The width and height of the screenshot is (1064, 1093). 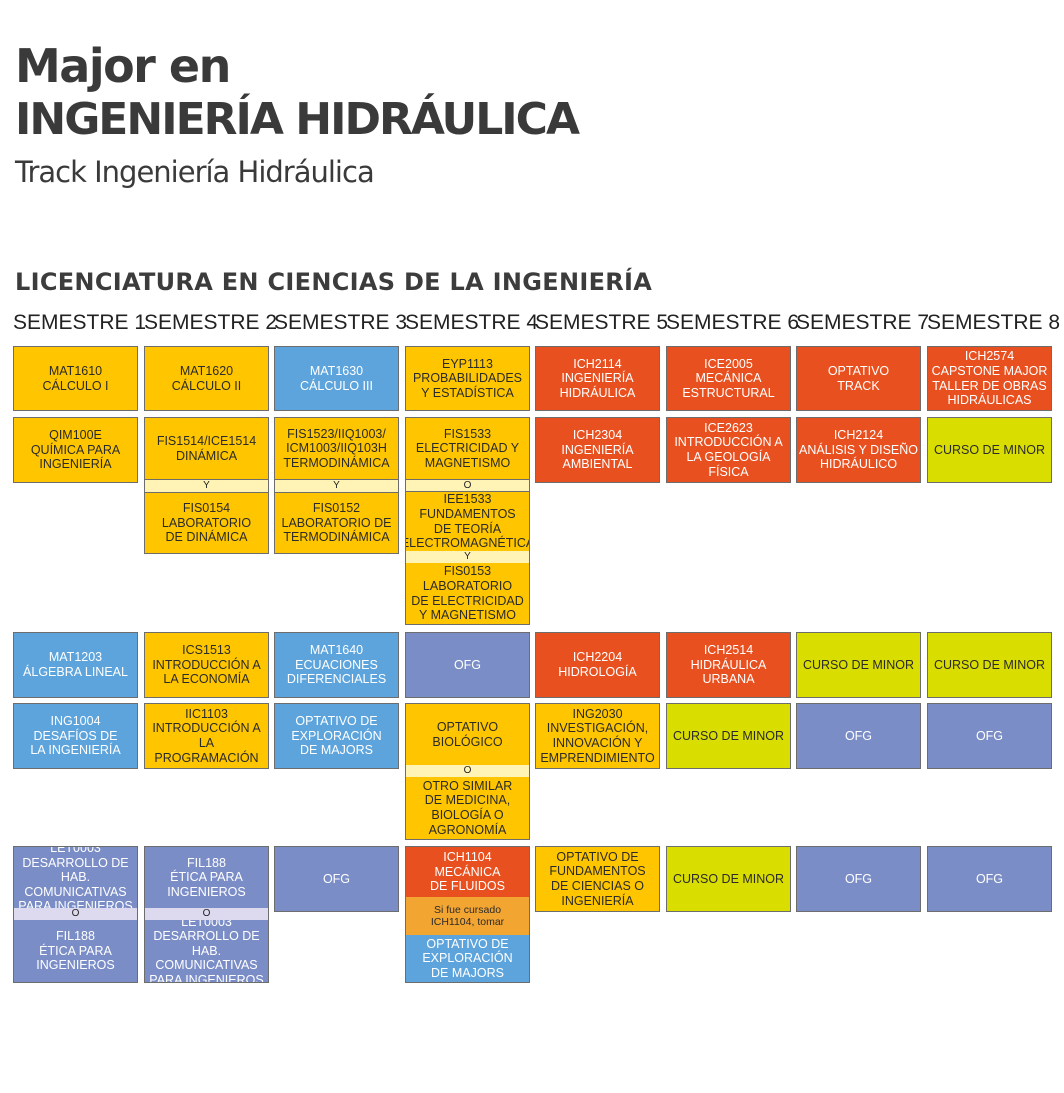 I want to click on course-mat1630: MAT1630 CÁLCULO III, so click(x=336, y=378).